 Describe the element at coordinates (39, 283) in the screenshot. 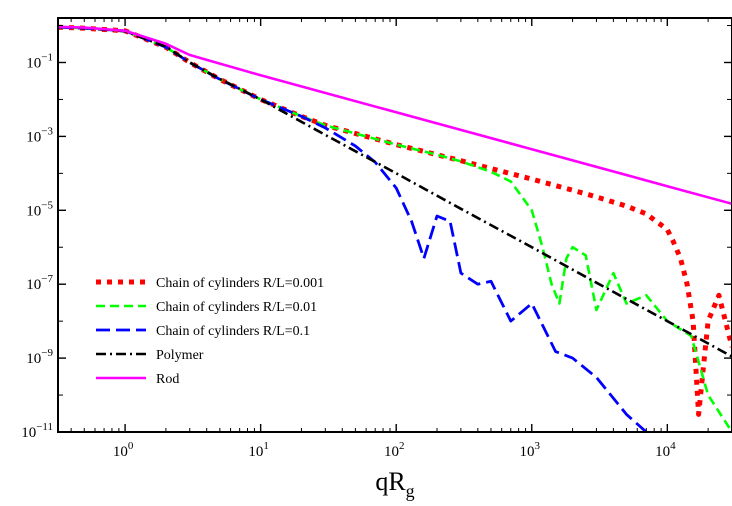

I see `y-tick-label: 10⁻⁷` at that location.